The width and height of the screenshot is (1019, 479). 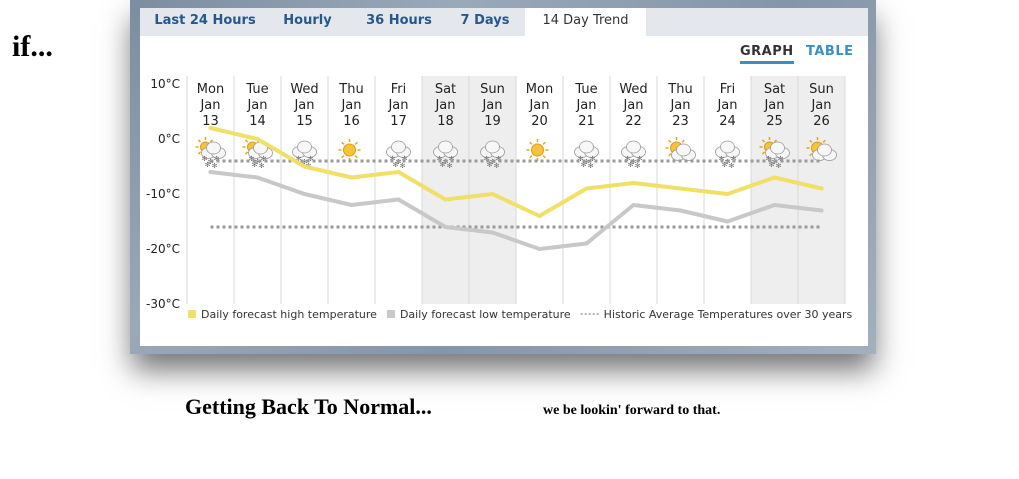 I want to click on tab-last-24-hours: Last 24 Hours, so click(x=205, y=20).